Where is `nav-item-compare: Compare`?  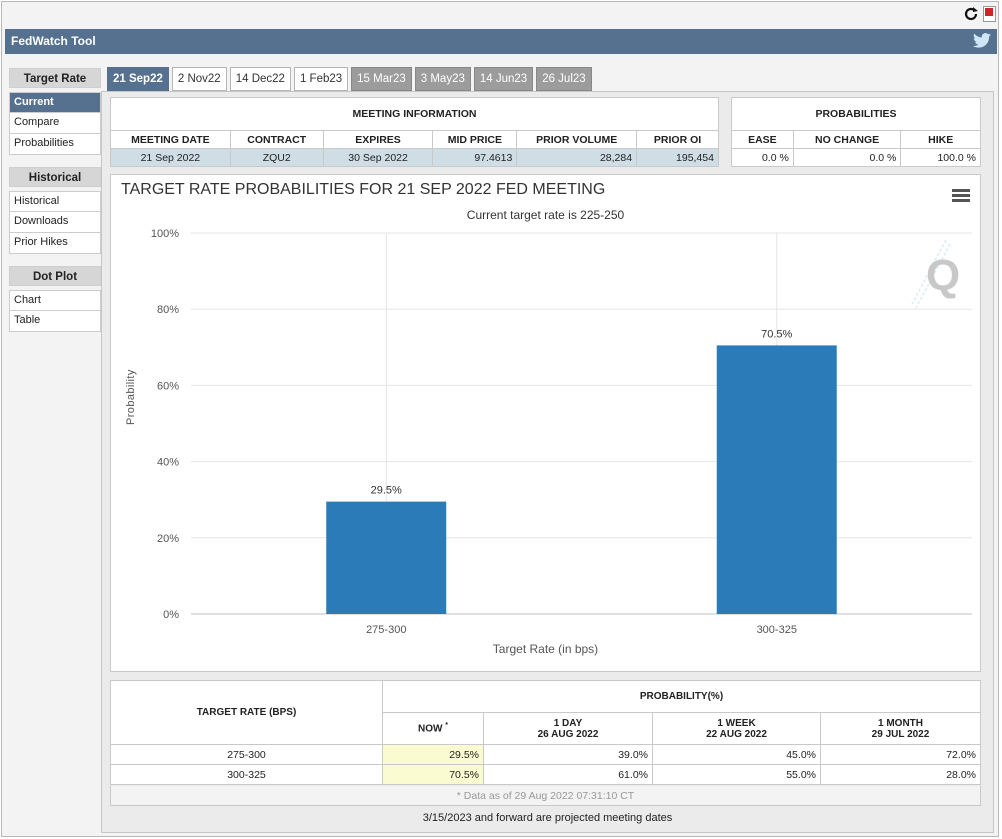 nav-item-compare: Compare is located at coordinates (55, 123).